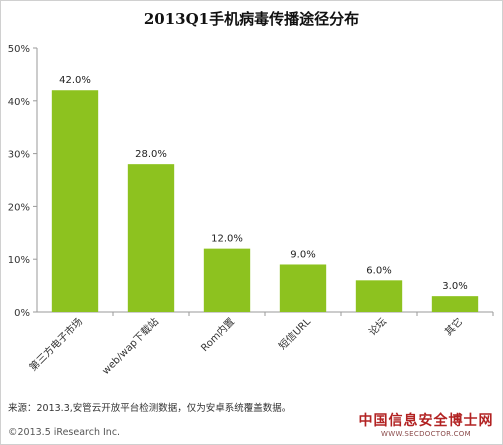 Image resolution: width=503 pixels, height=445 pixels. What do you see at coordinates (19, 155) in the screenshot?
I see `y-tick-label: 30%` at bounding box center [19, 155].